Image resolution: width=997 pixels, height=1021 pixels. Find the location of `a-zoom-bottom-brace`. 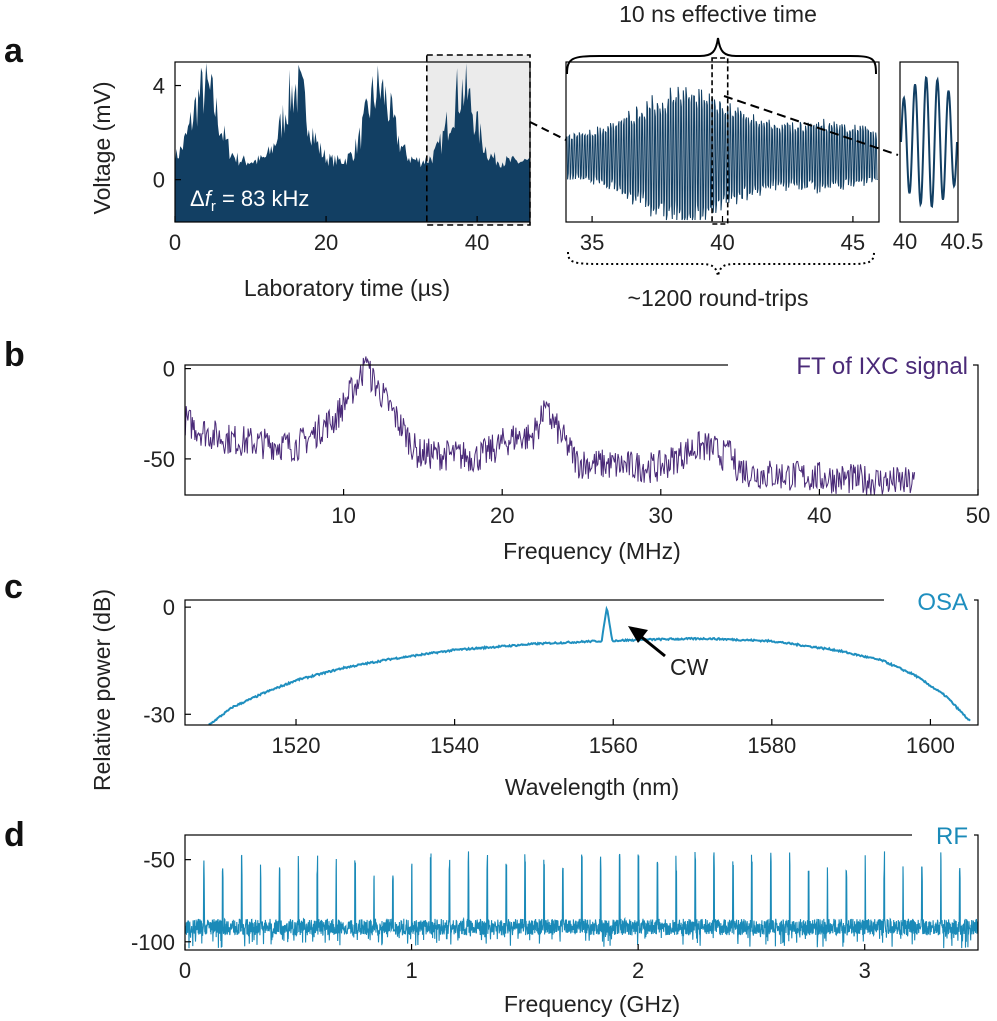

a-zoom-bottom-brace is located at coordinates (721, 264).